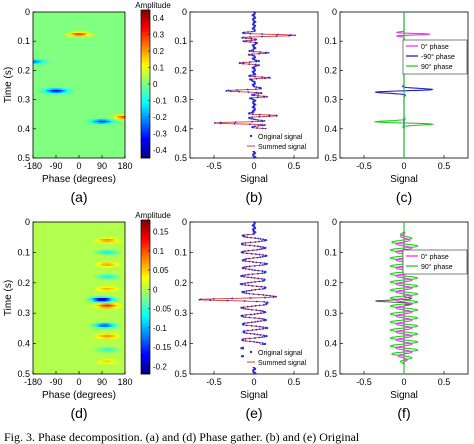 This screenshot has height=444, width=474. I want to click on x-axis-label: Phase (degrees), so click(79, 179).